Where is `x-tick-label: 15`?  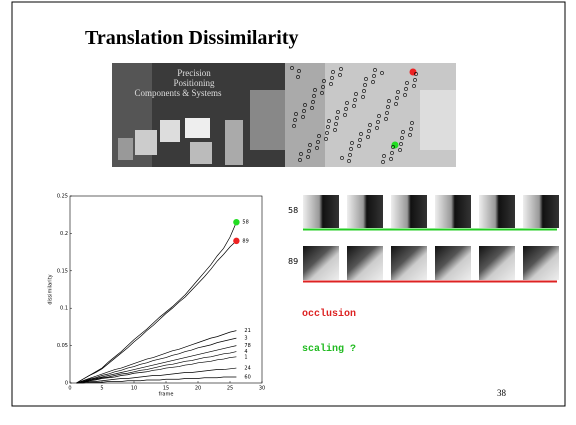 x-tick-label: 15 is located at coordinates (166, 389).